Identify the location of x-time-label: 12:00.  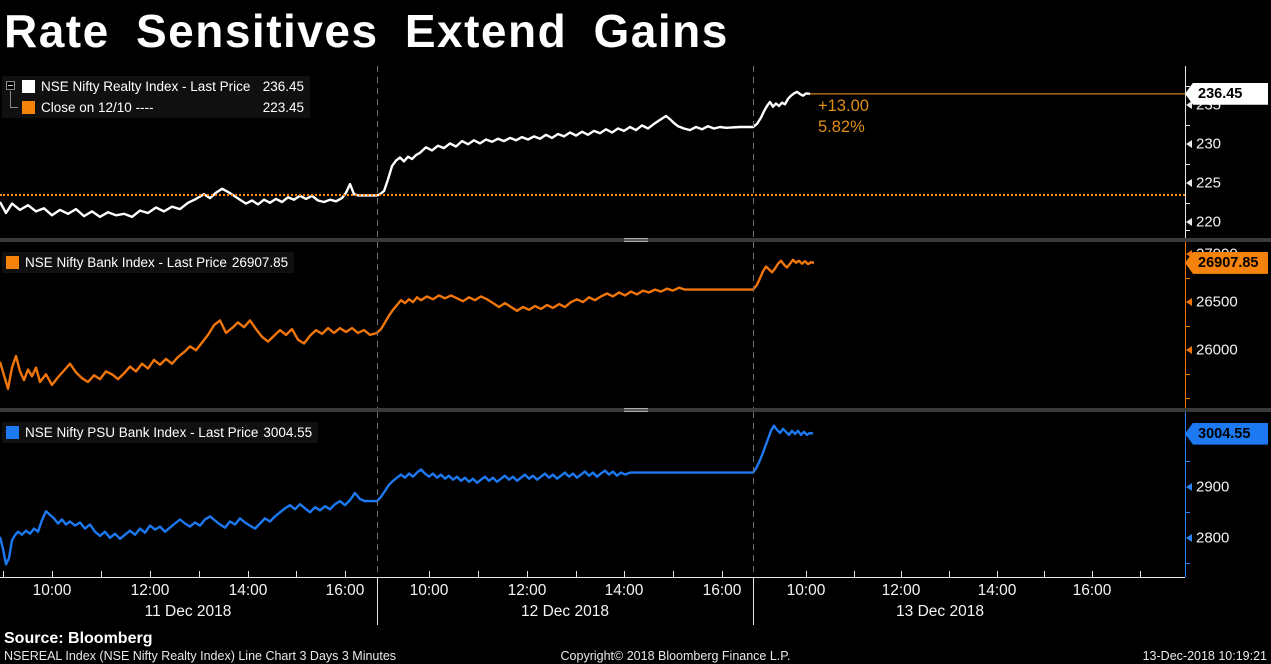
(527, 590).